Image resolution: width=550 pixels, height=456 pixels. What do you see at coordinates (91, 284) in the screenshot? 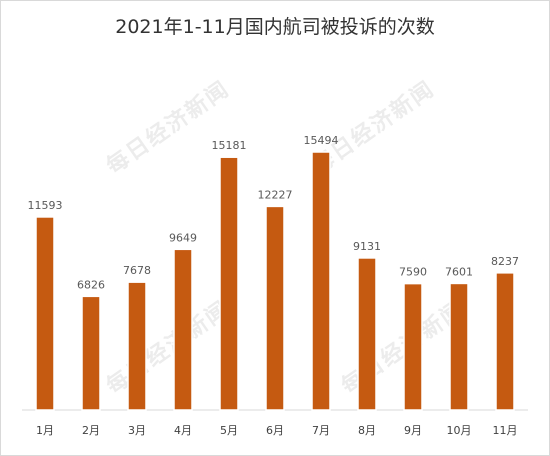
I see `data-label: 6826` at bounding box center [91, 284].